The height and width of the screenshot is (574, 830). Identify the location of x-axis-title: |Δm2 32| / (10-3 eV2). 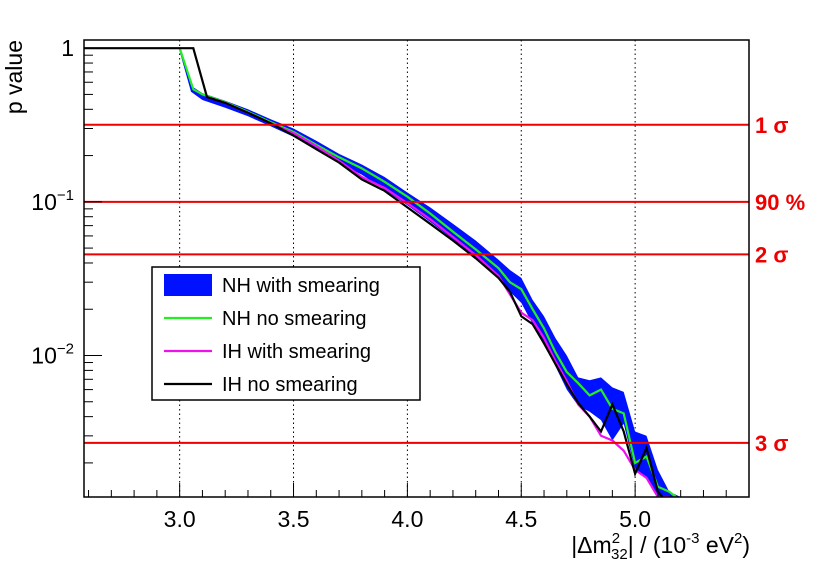
(660, 546).